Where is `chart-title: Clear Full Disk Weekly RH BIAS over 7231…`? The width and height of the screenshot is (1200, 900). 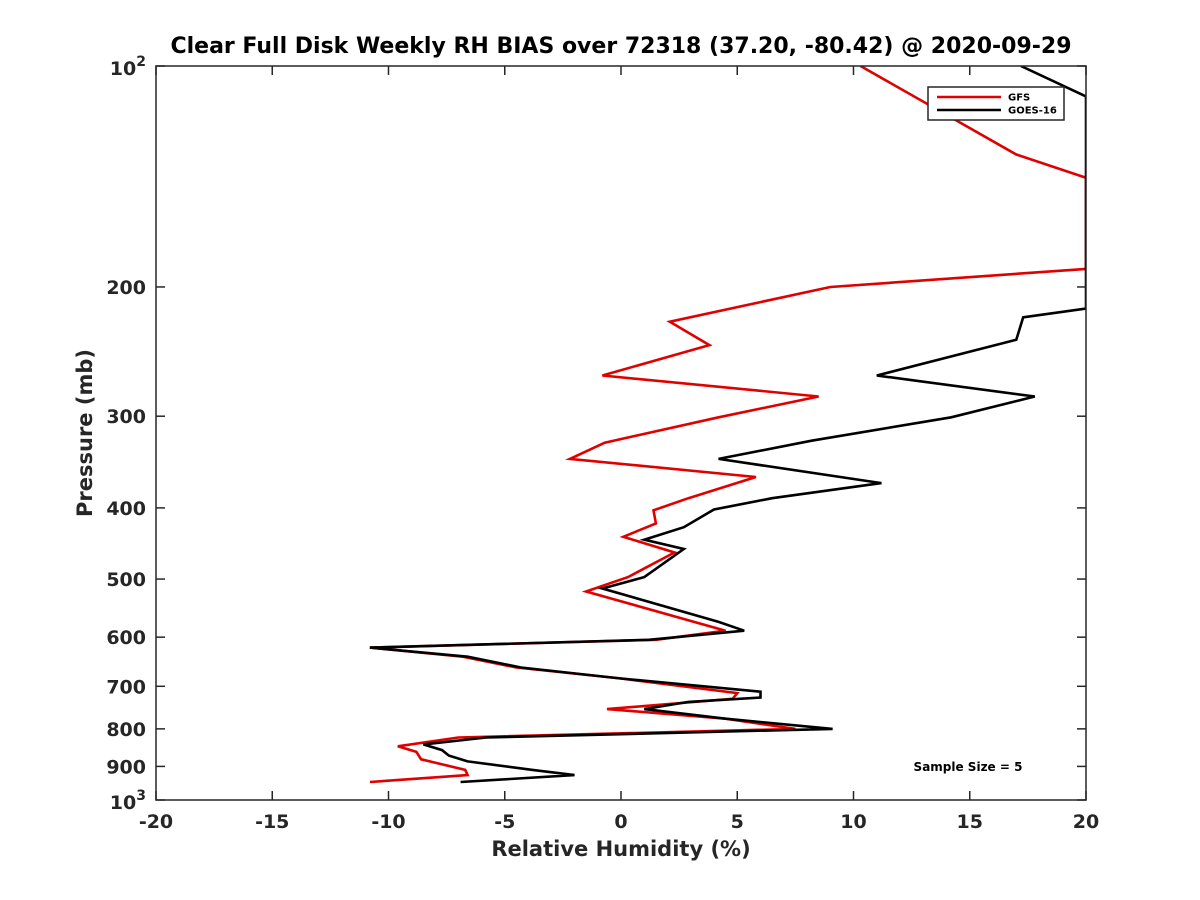
chart-title: Clear Full Disk Weekly RH BIAS over 7231… is located at coordinates (620, 46).